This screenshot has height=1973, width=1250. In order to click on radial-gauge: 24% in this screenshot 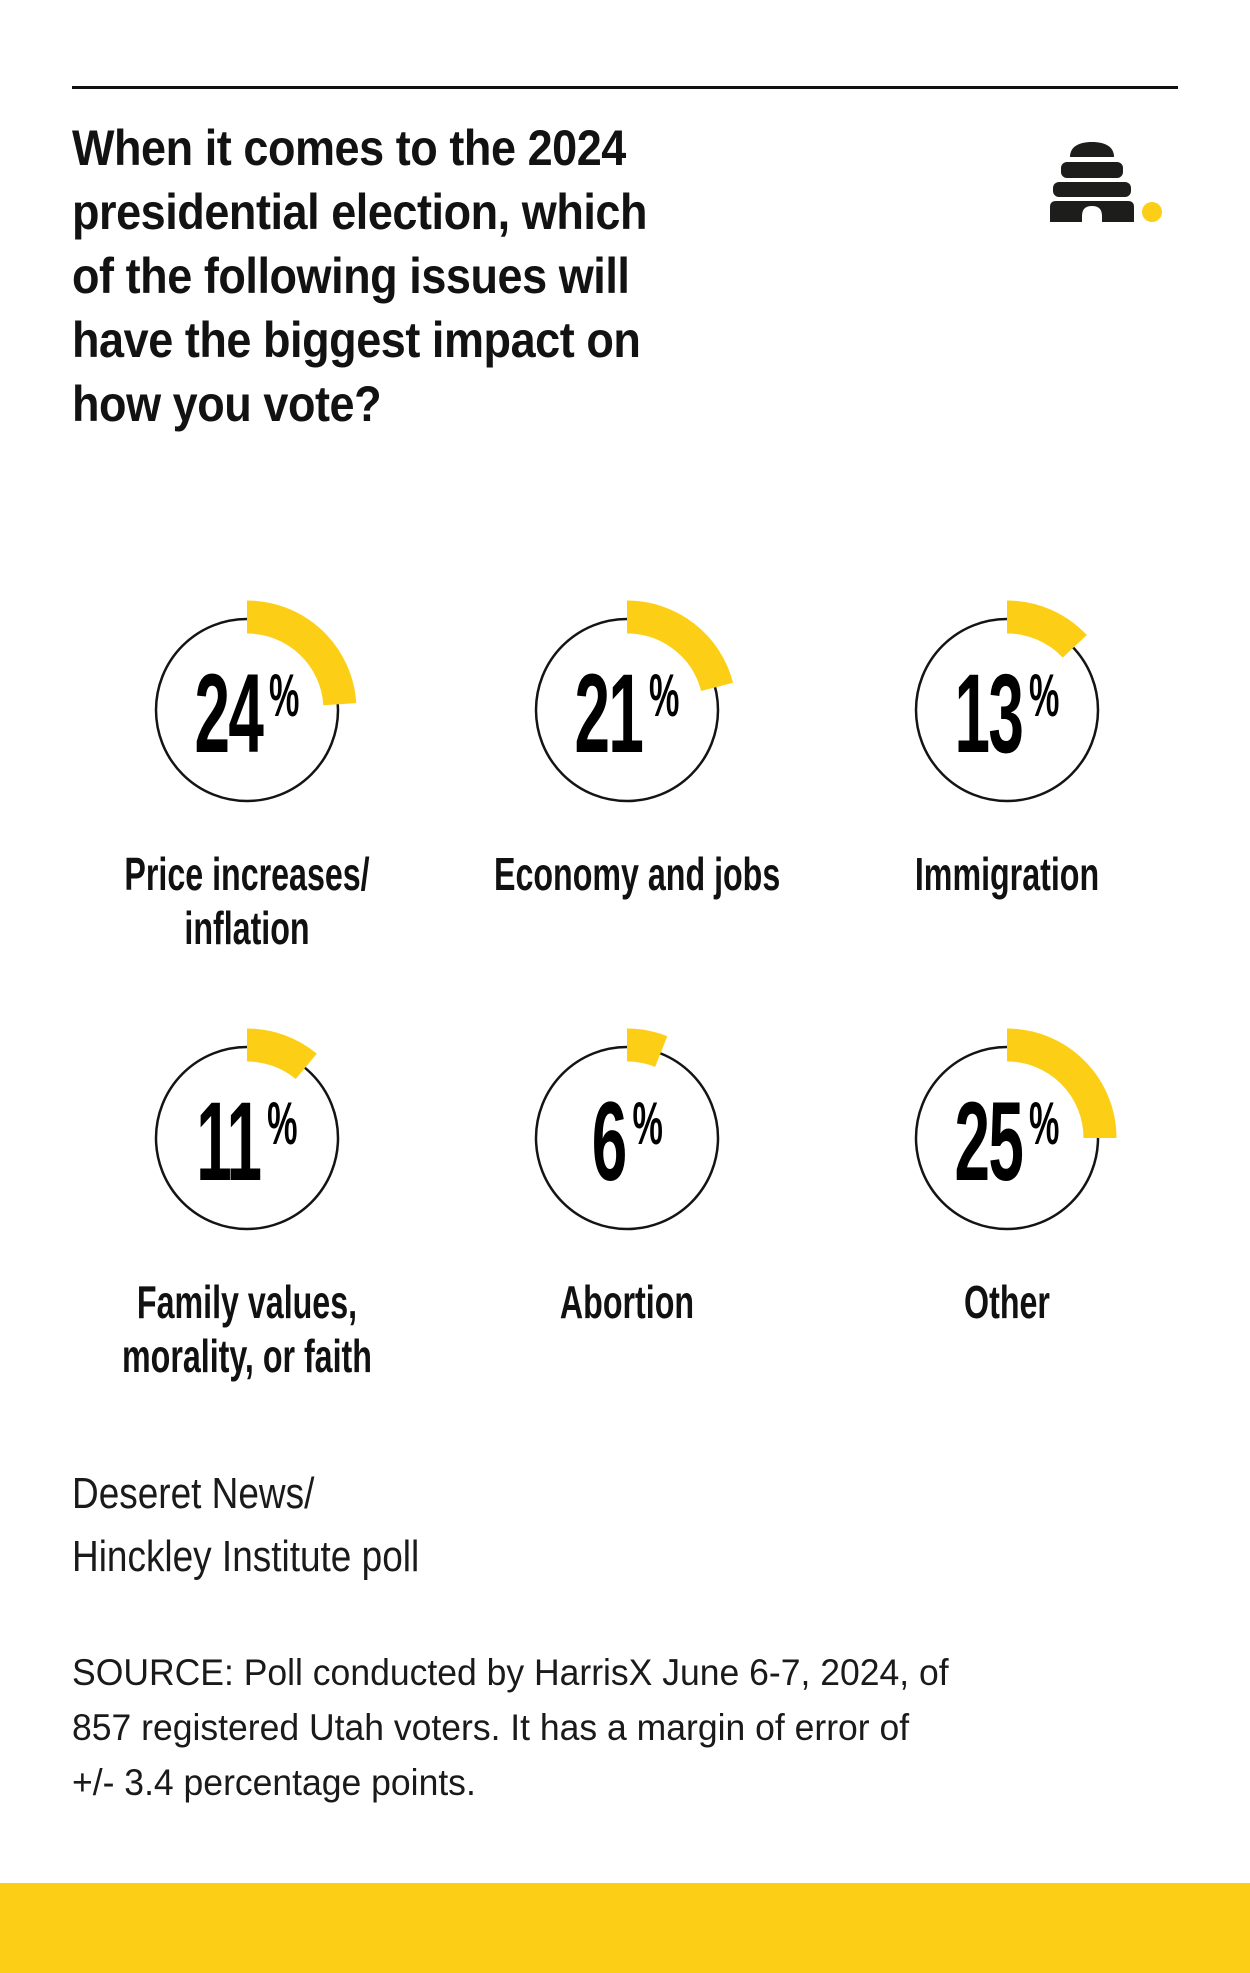, I will do `click(247, 710)`.